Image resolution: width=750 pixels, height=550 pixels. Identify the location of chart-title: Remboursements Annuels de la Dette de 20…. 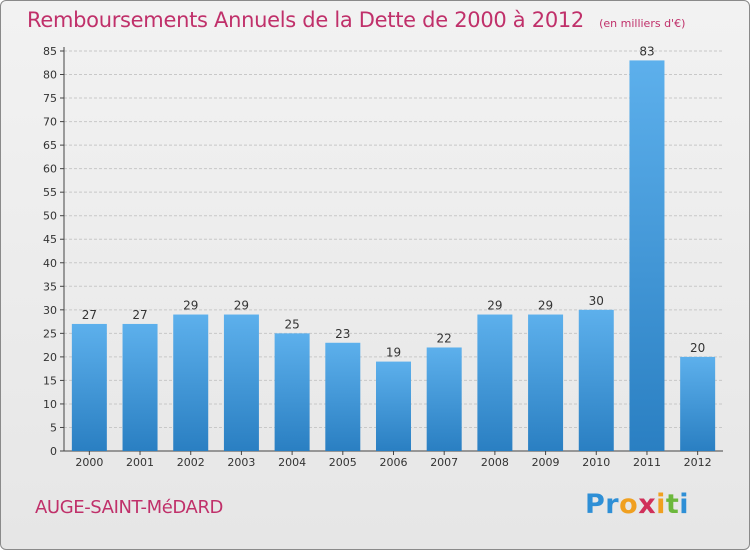
(305, 20).